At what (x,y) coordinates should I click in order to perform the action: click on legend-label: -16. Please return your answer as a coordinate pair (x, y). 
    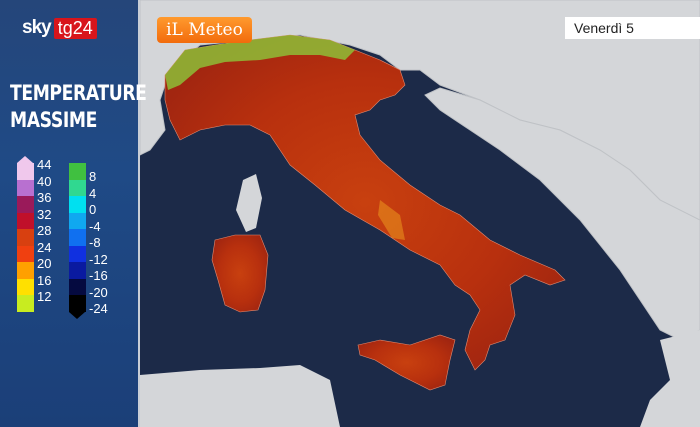
    Looking at the image, I should click on (98, 275).